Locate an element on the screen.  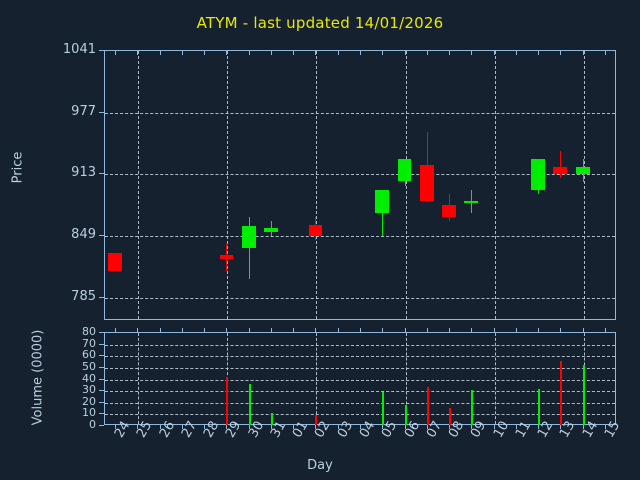
volume-tick-label: 40 is located at coordinates (89, 378).